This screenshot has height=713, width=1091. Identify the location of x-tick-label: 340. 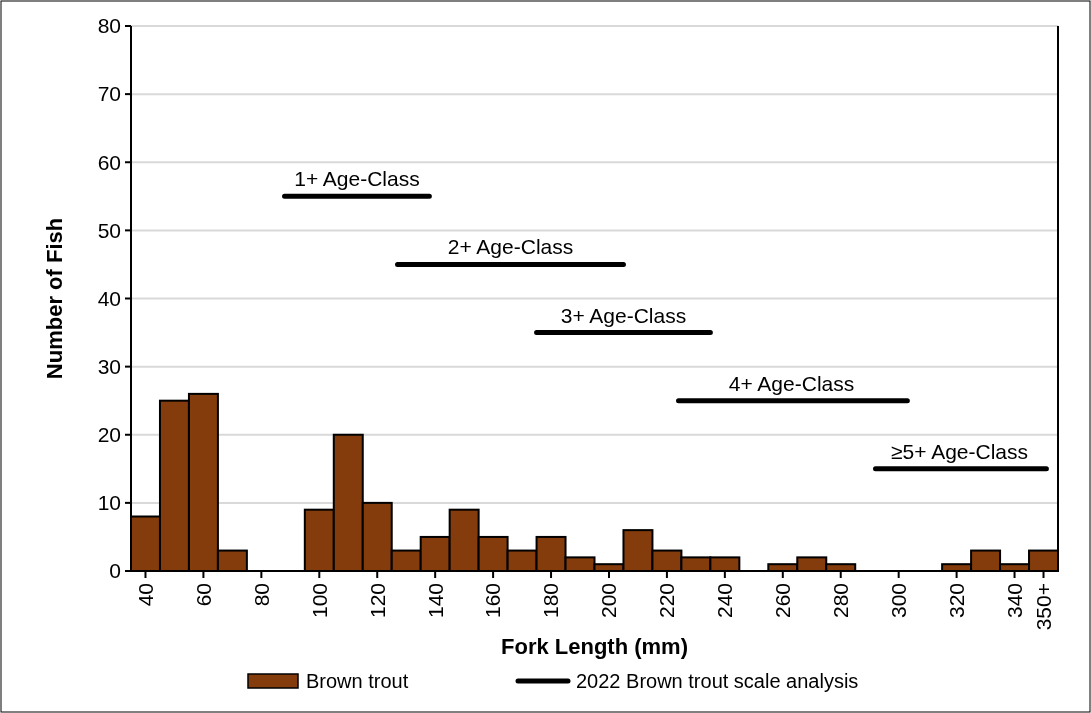
(1014, 601).